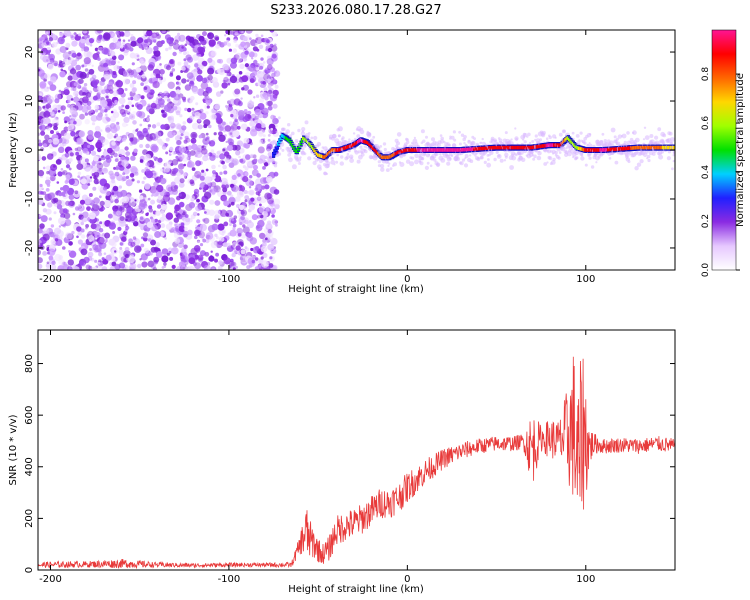  Describe the element at coordinates (674, 147) in the screenshot. I see `trace-cell` at that location.